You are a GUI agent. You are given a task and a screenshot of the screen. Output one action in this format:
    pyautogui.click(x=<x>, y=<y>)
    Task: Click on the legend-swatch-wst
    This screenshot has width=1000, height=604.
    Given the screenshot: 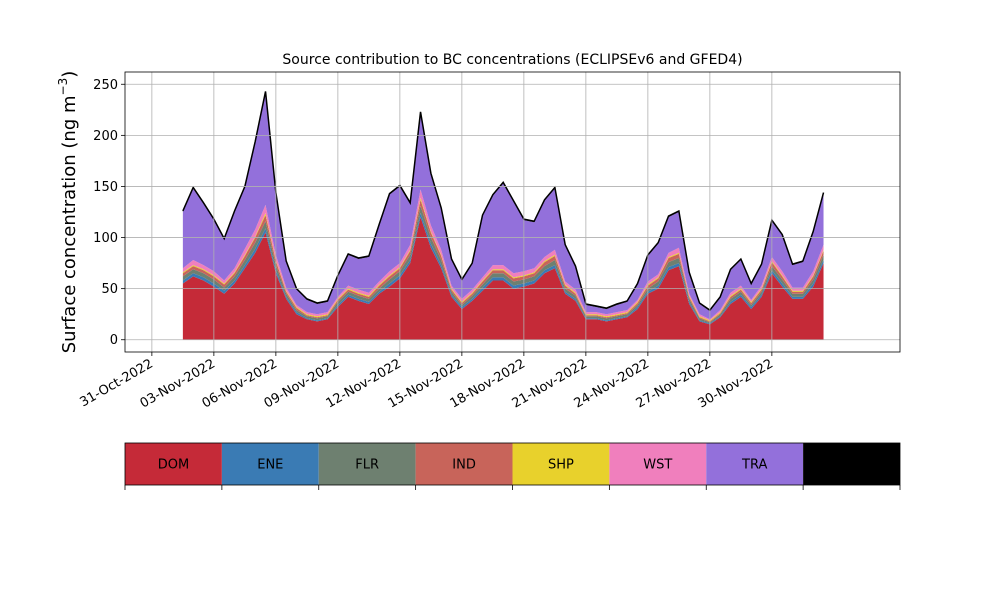 What is the action you would take?
    pyautogui.click(x=658, y=464)
    